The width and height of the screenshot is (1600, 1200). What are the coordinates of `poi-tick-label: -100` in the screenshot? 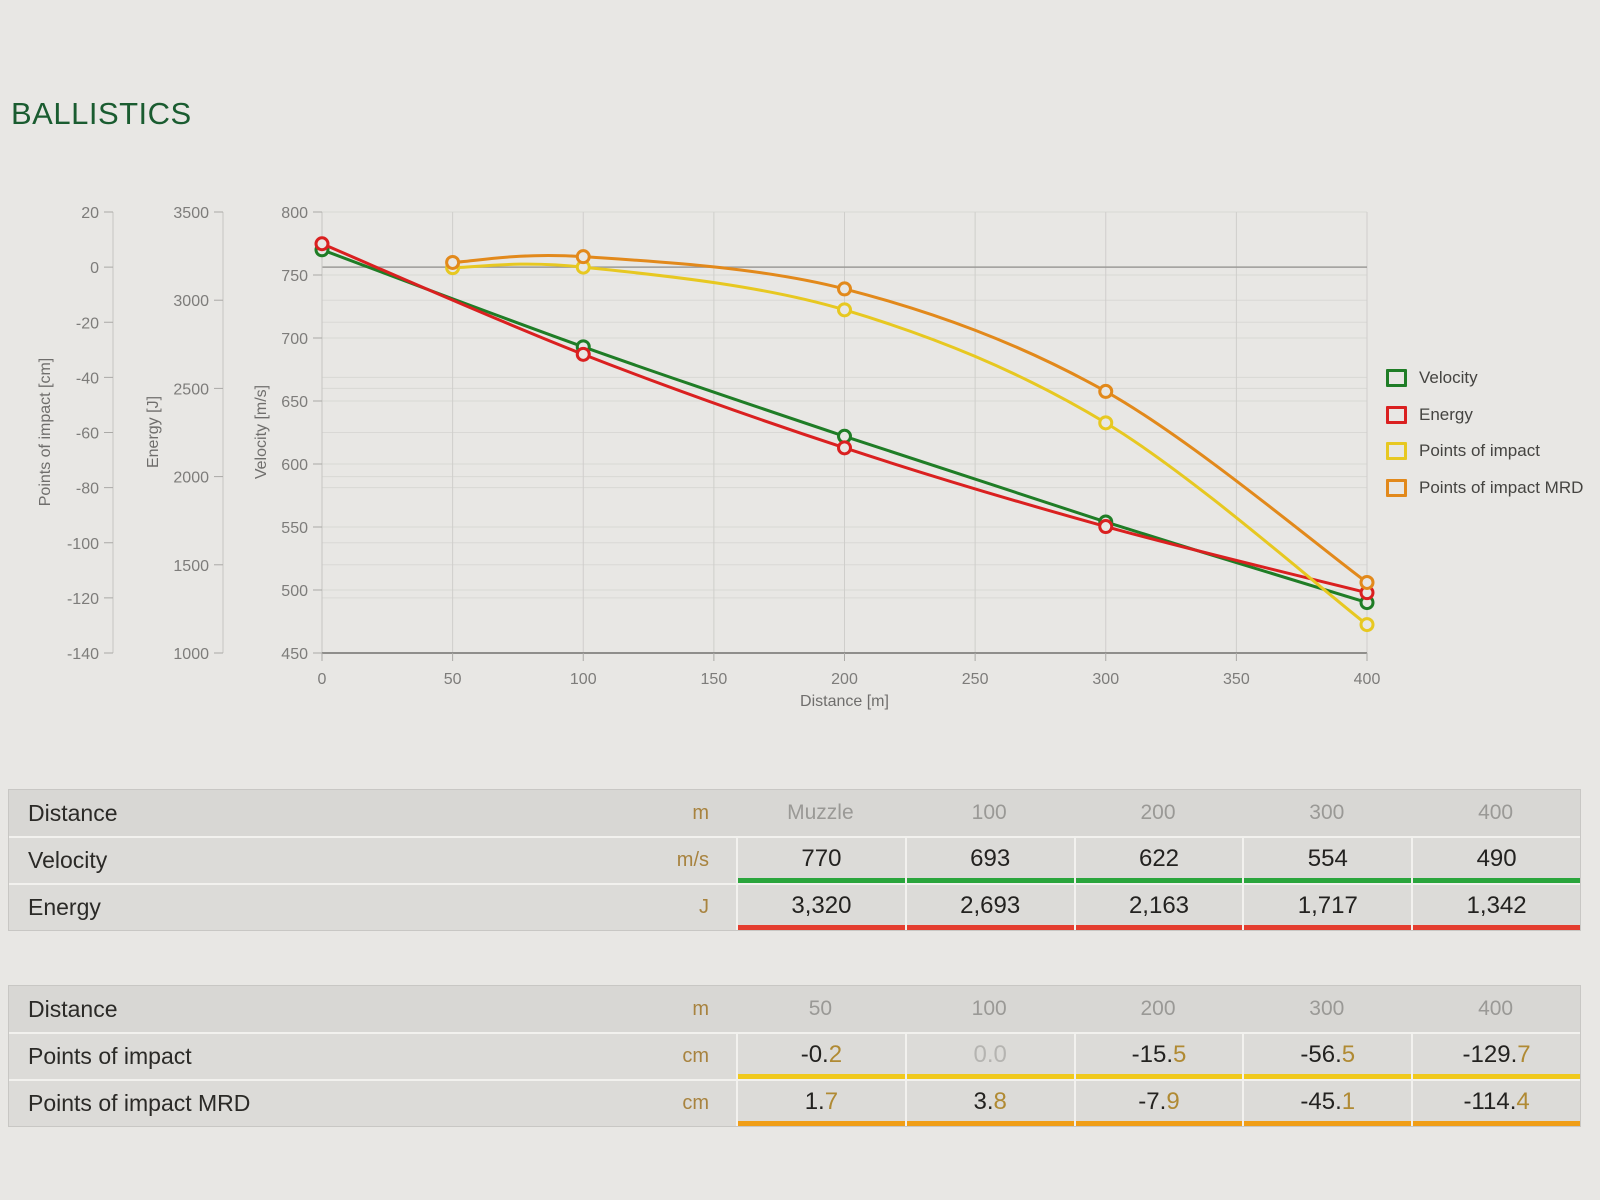 It's located at (83, 544).